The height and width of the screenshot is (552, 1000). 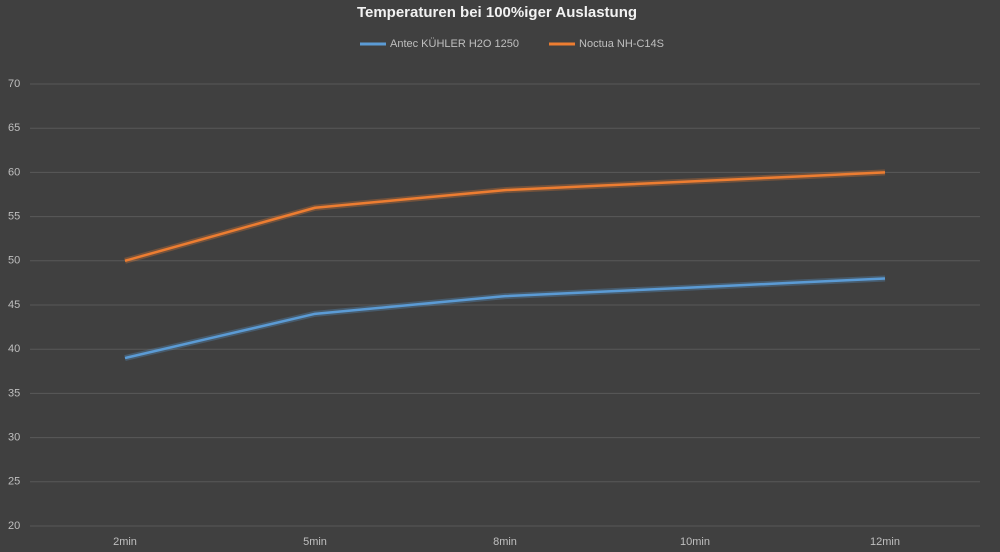 I want to click on y-tick-label: 50, so click(x=14, y=261).